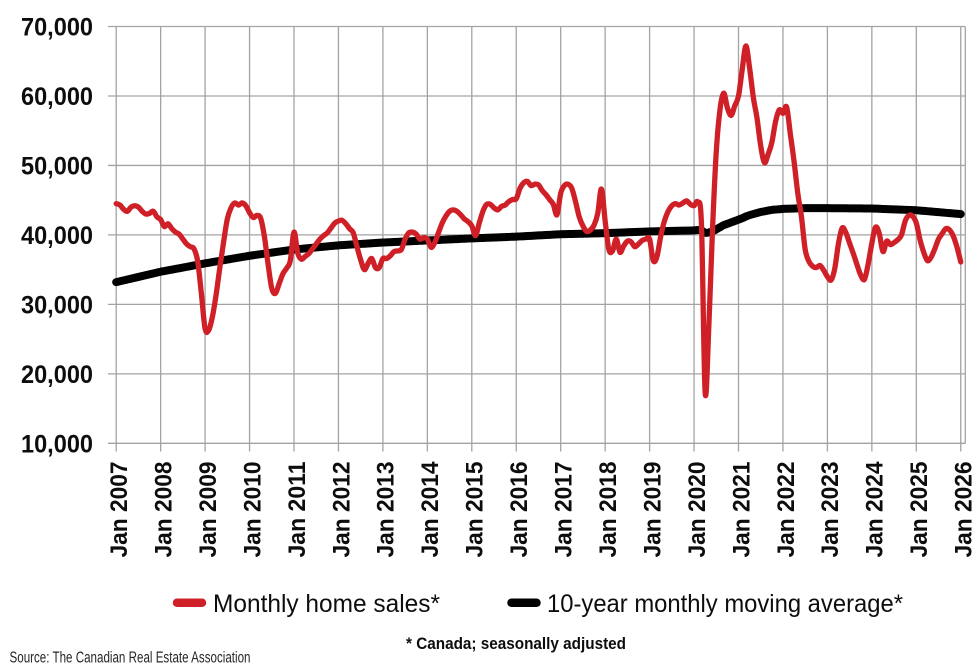  Describe the element at coordinates (252, 510) in the screenshot. I see `svg-text: Jan 2010` at that location.